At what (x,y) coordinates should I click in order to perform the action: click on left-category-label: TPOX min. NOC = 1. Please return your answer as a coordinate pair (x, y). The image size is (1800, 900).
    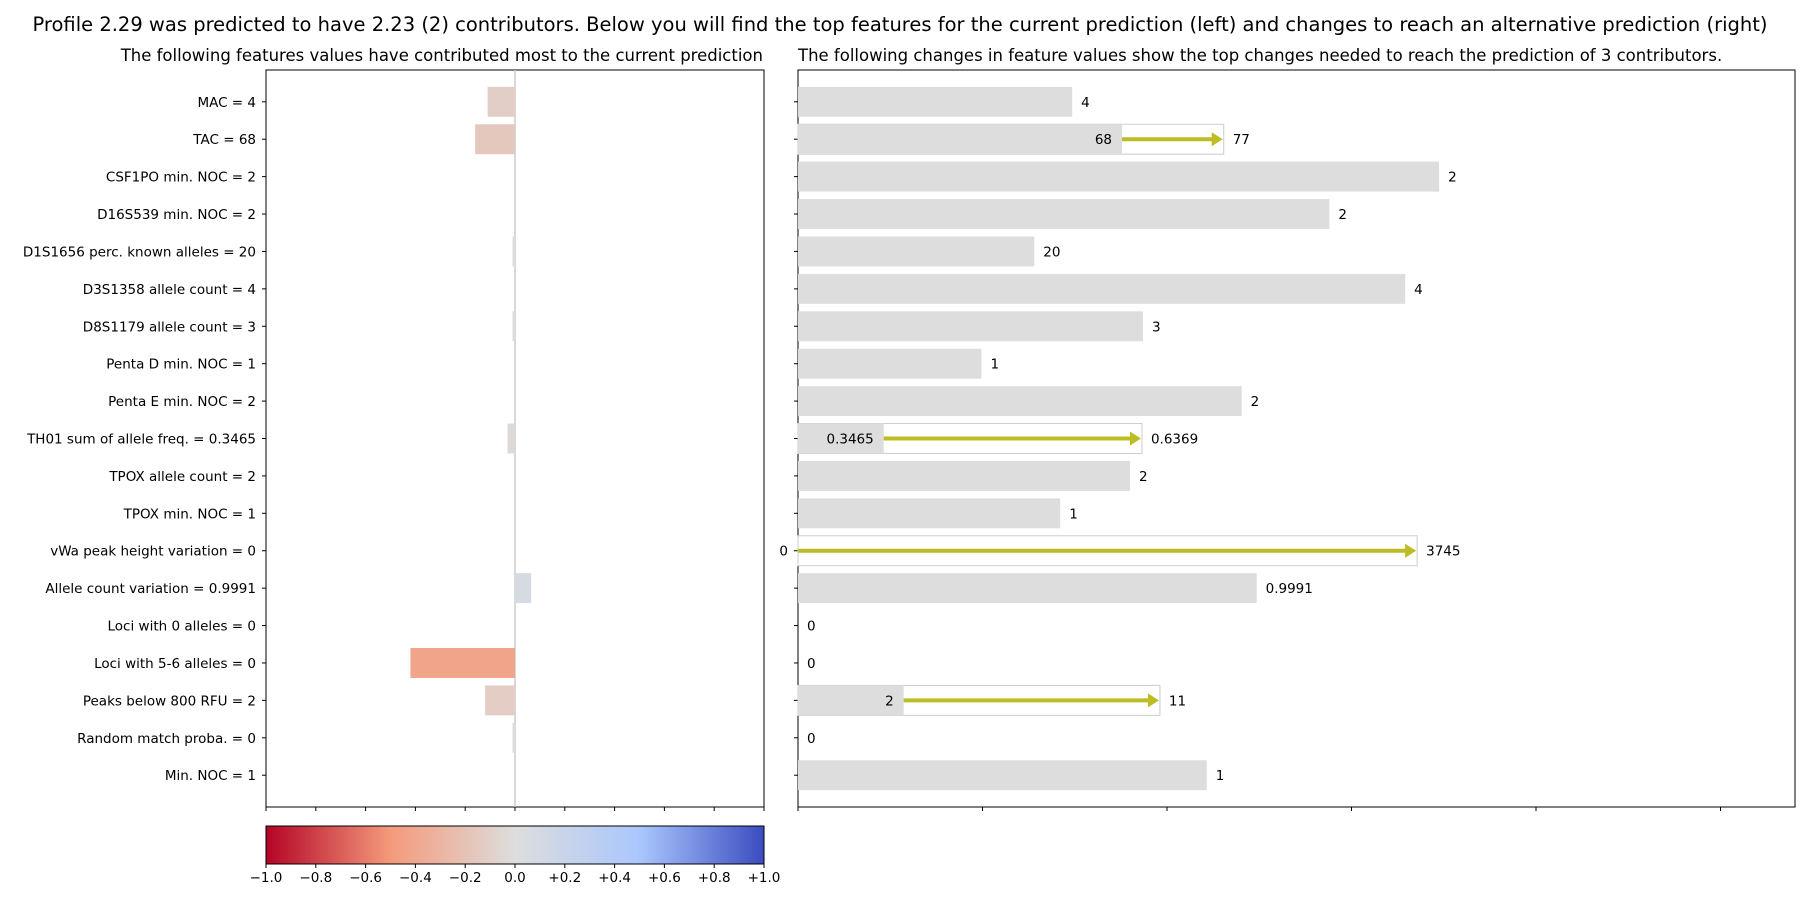
    Looking at the image, I should click on (189, 514).